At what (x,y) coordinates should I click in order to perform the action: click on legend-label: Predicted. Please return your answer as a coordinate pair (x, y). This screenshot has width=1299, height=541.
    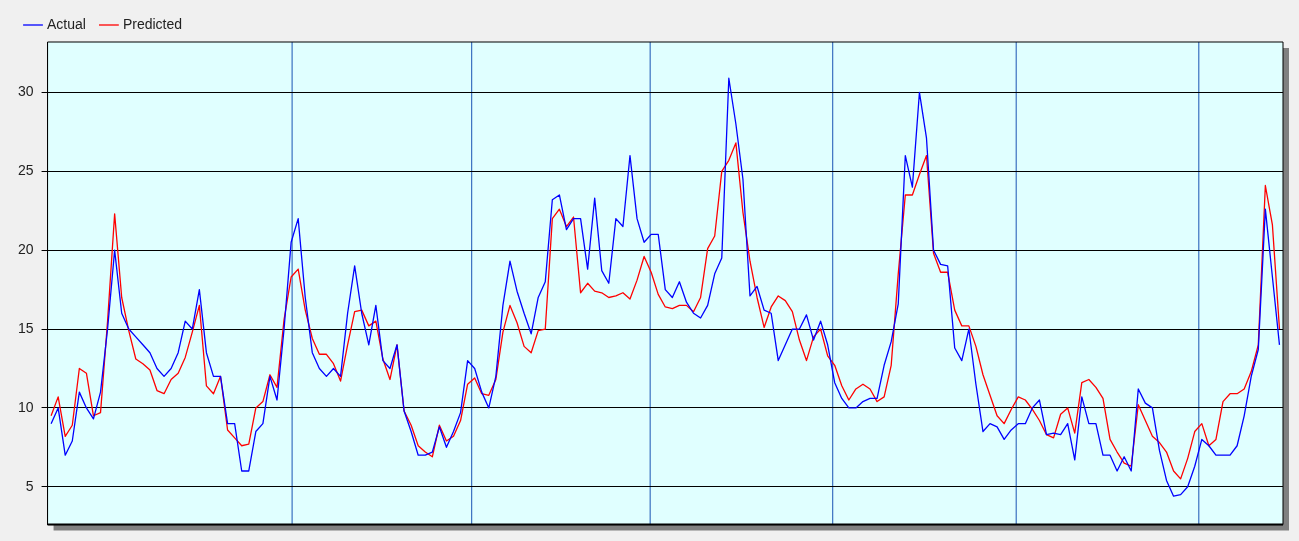
    Looking at the image, I should click on (152, 23).